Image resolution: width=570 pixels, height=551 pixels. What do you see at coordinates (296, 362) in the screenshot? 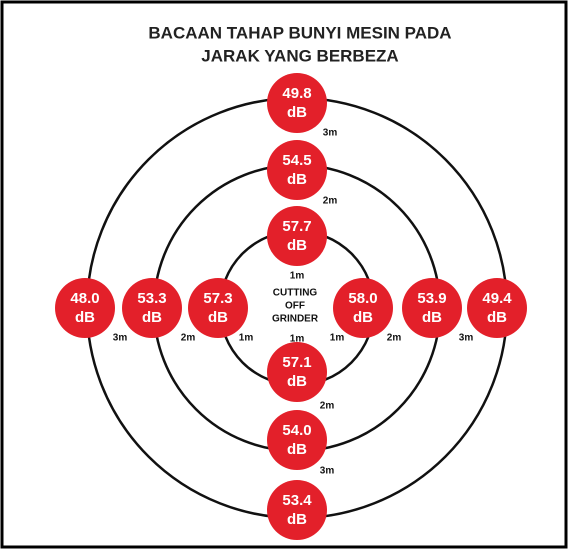
I see `reading-value: 57.1` at bounding box center [296, 362].